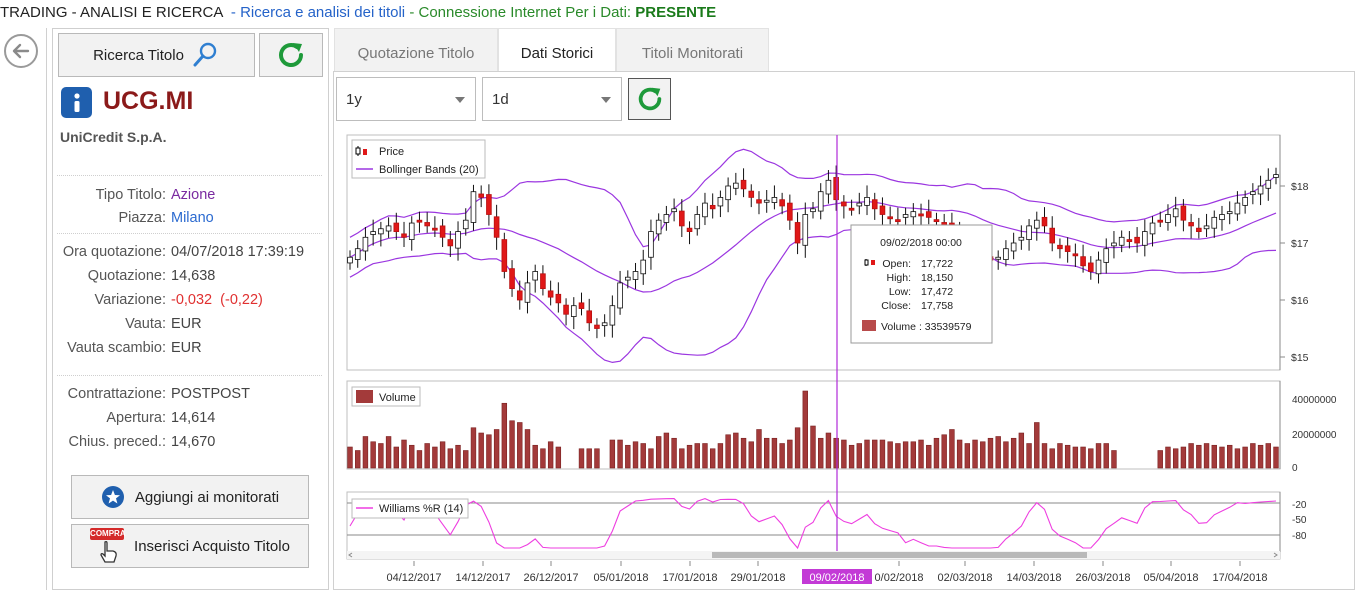 The width and height of the screenshot is (1357, 600). Describe the element at coordinates (183, 252) in the screenshot. I see `field-ora-quotazione: Ora quotazione: 04/07/2018 17:39:19` at that location.